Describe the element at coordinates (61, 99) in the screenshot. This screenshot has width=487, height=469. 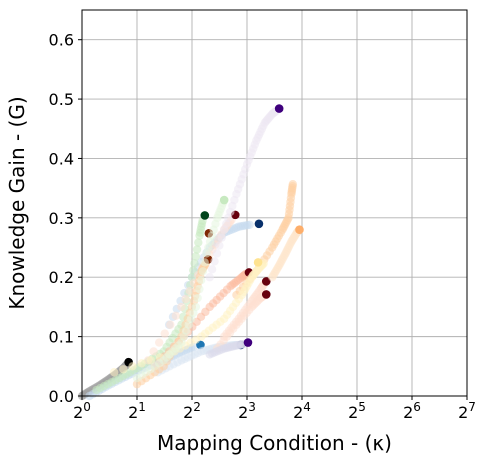
I see `y-tick-label: 0.5` at that location.